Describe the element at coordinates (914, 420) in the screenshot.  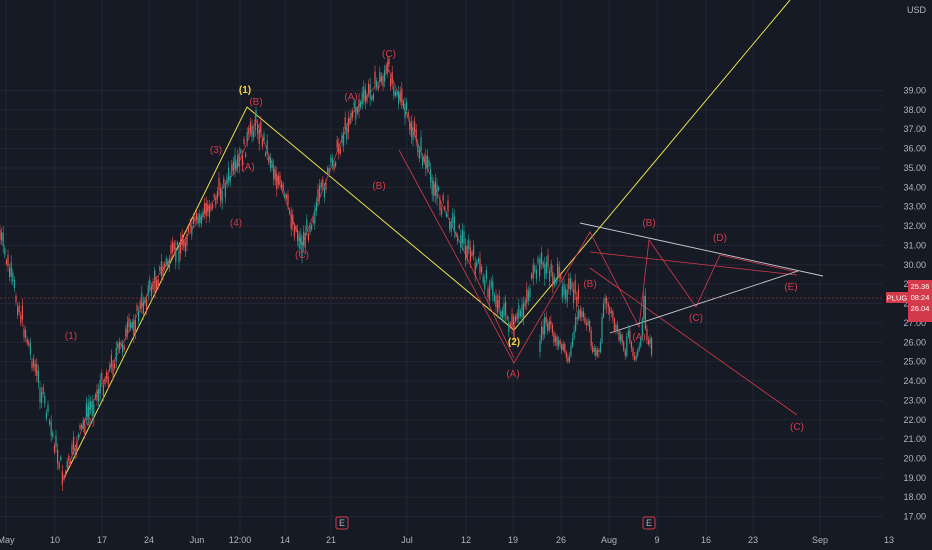
I see `y-tick-label: 22.00` at that location.